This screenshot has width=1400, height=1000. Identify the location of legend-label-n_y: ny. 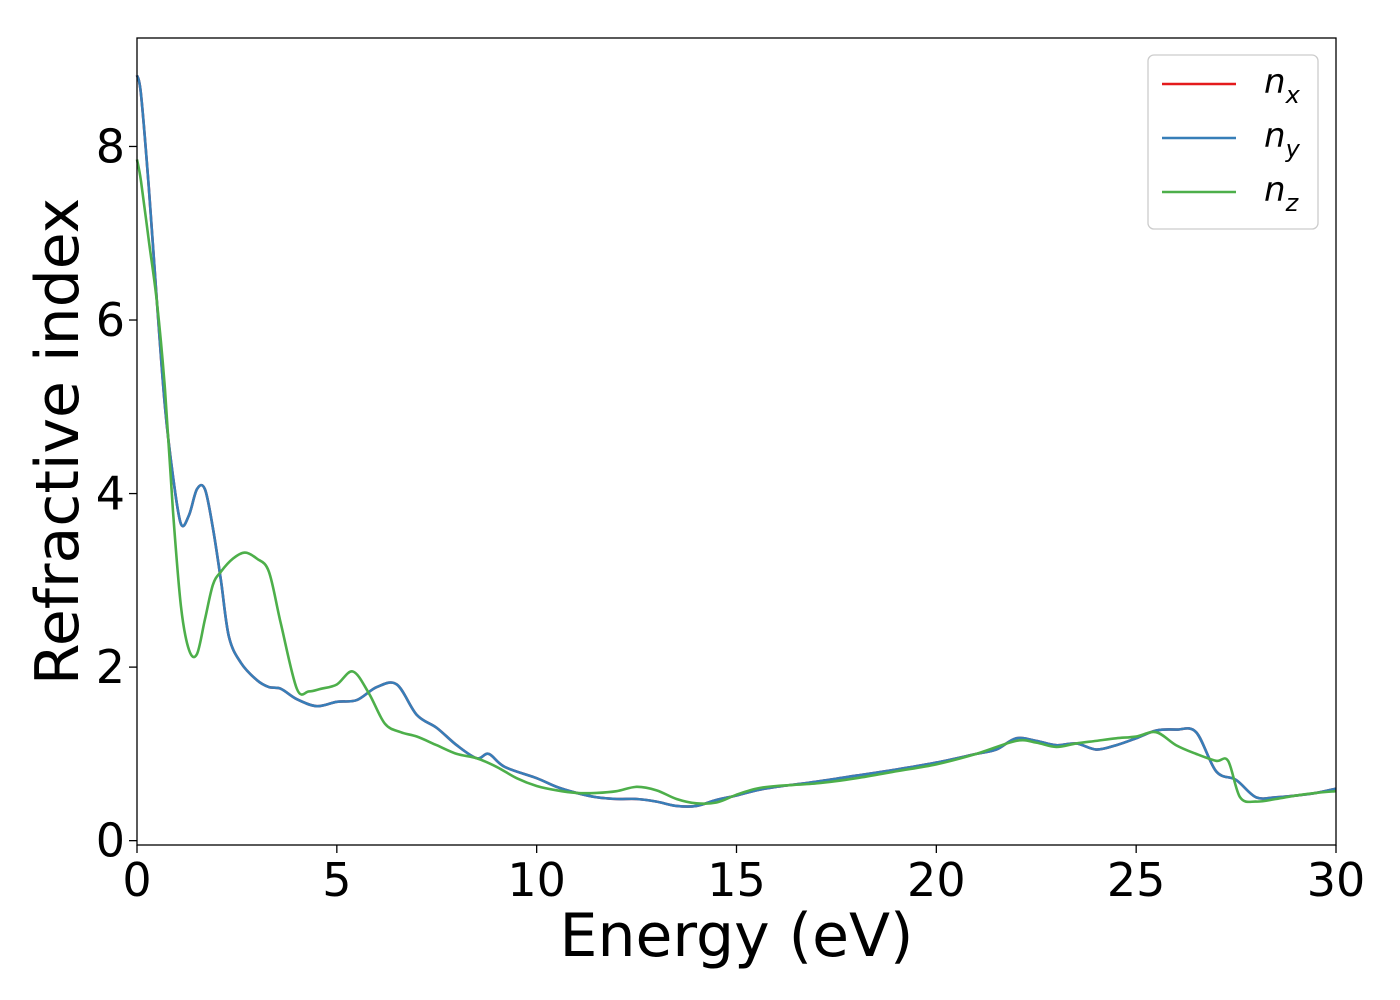
(1282, 139).